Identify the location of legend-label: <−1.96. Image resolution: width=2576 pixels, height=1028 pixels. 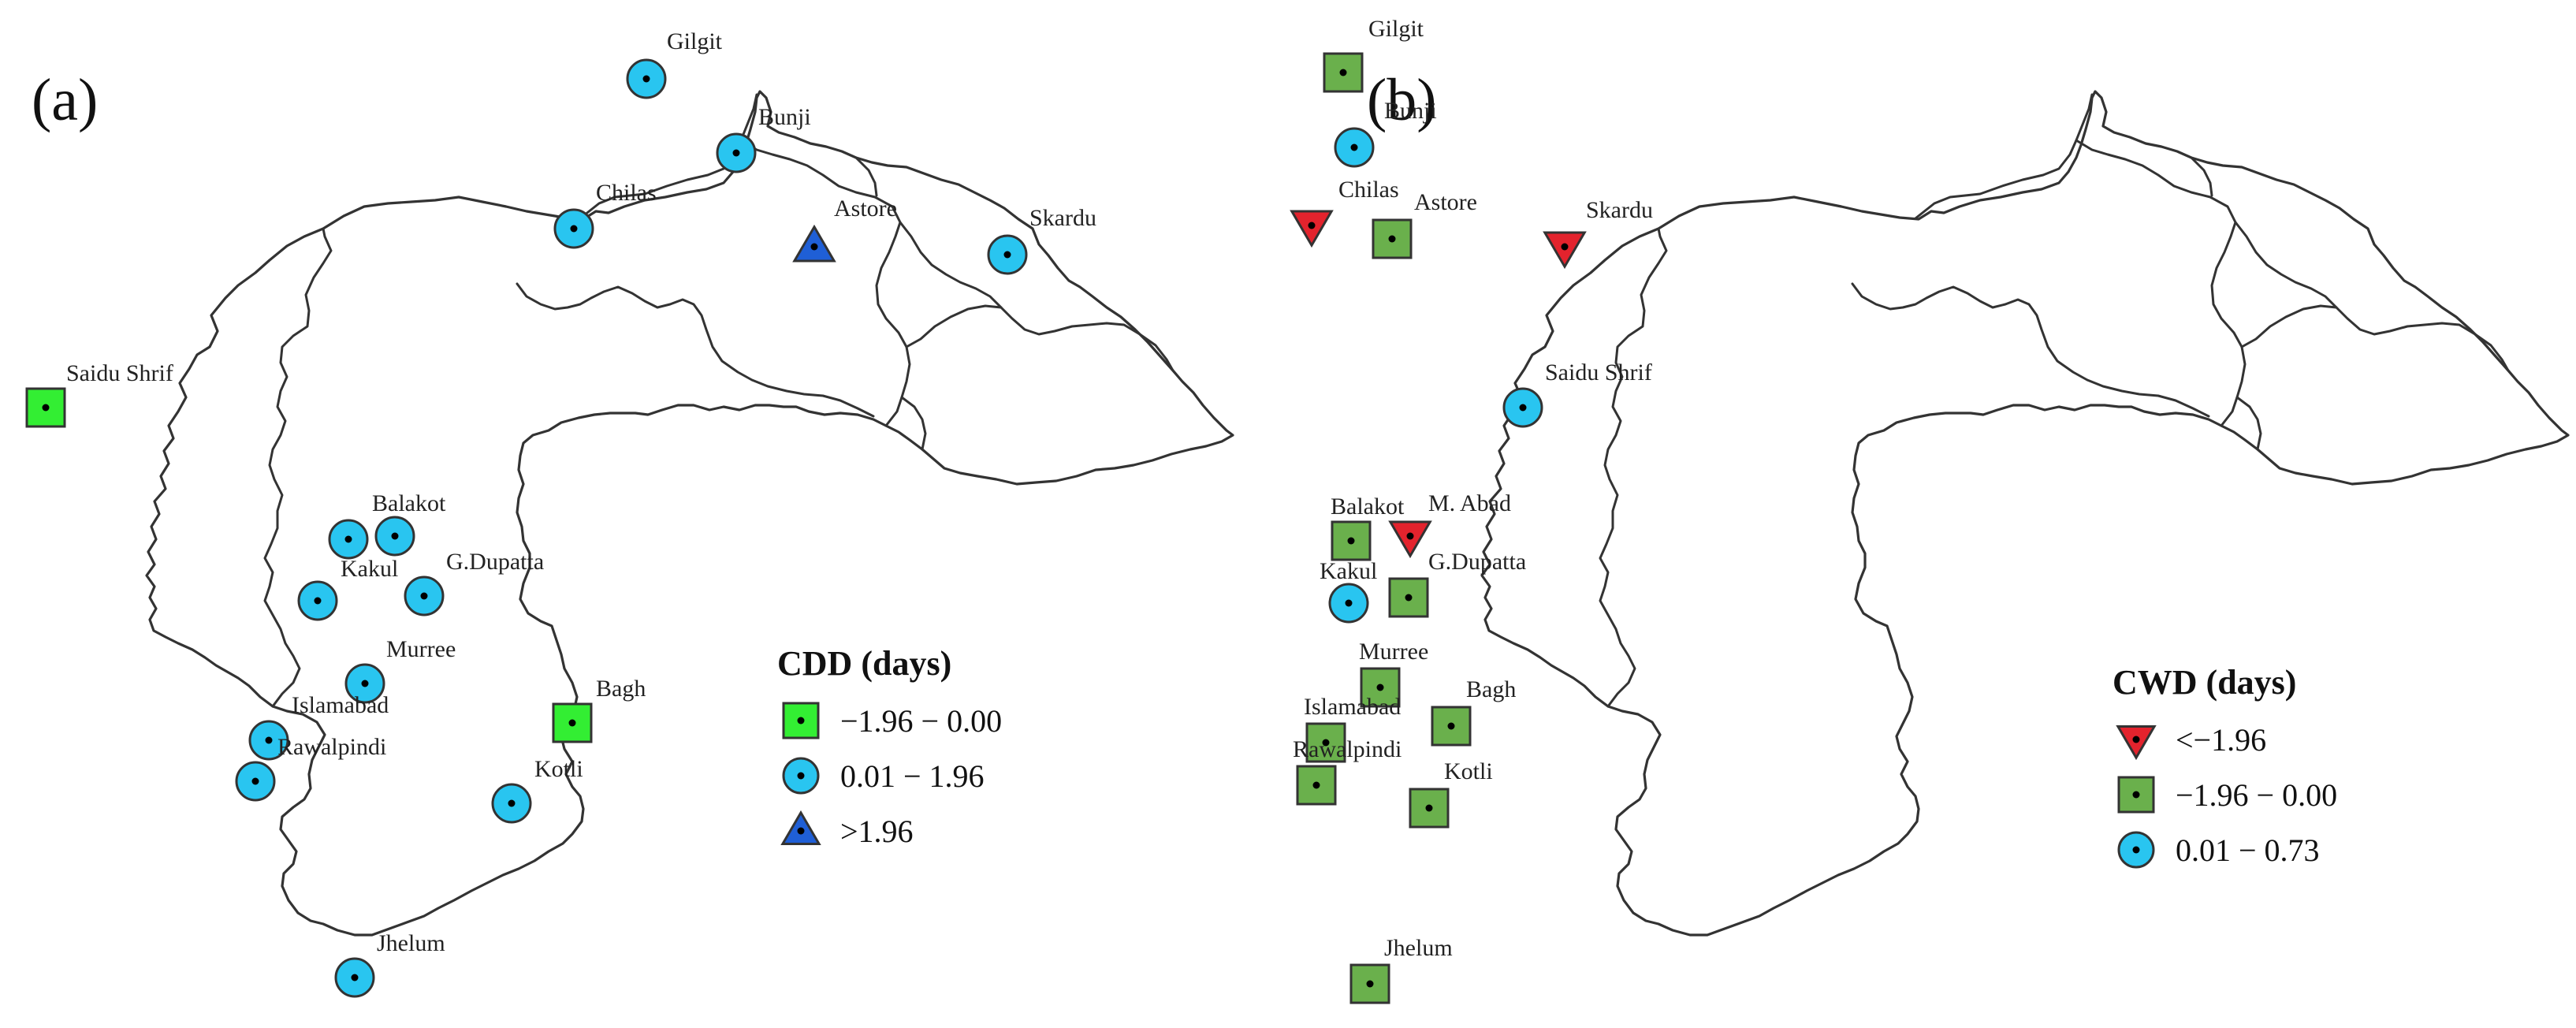
(2221, 740).